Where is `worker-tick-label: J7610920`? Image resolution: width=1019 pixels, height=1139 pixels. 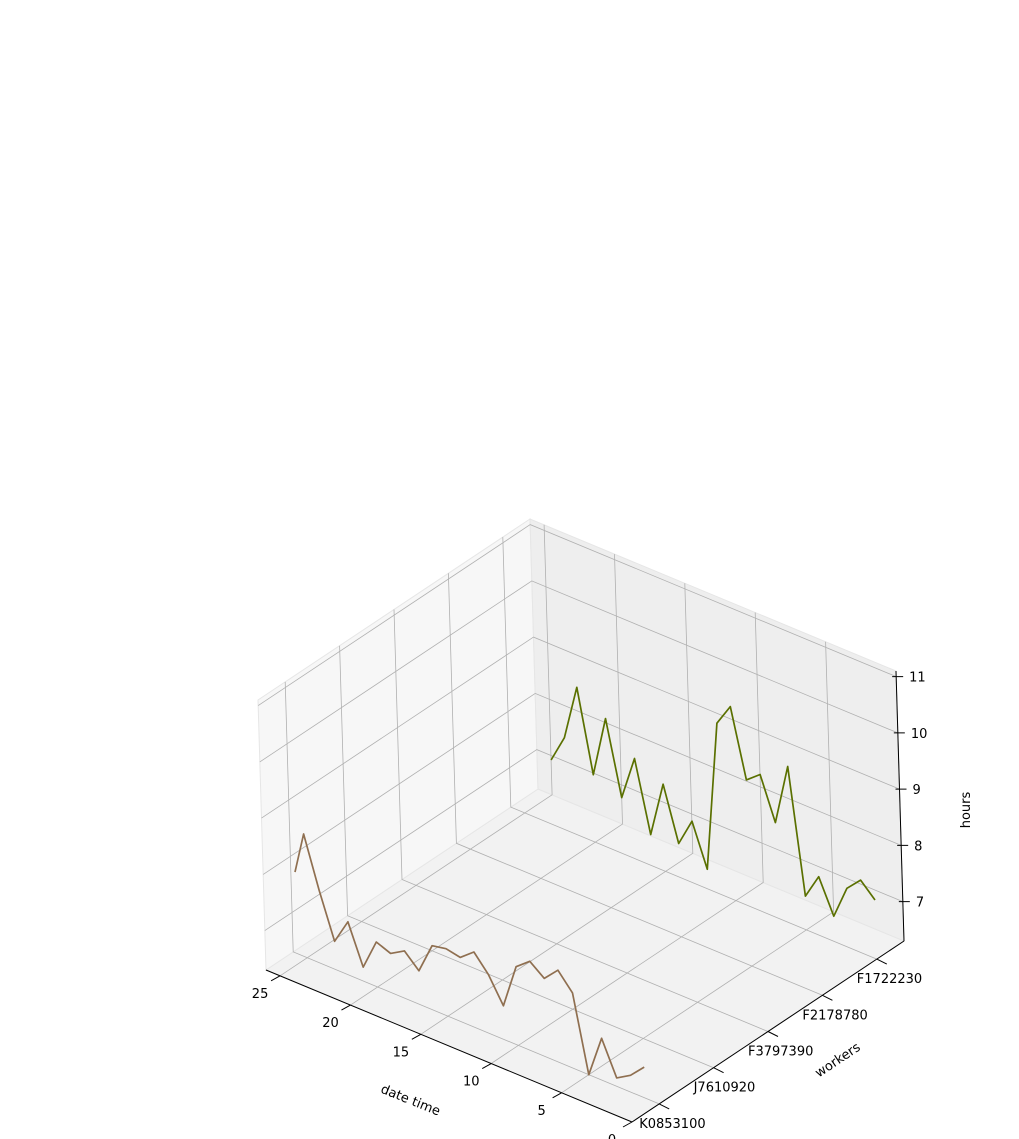 worker-tick-label: J7610920 is located at coordinates (724, 1088).